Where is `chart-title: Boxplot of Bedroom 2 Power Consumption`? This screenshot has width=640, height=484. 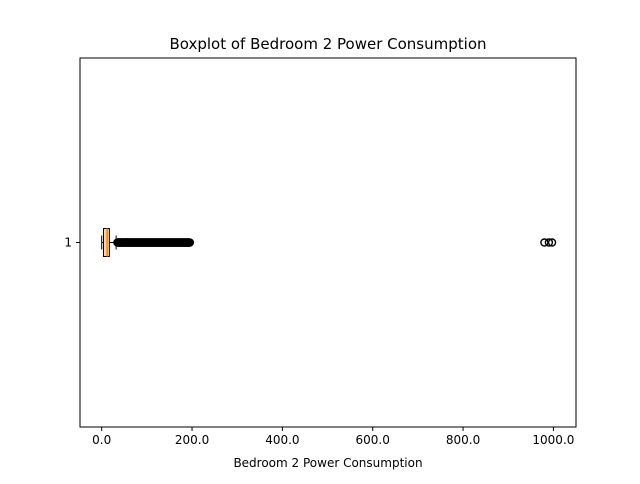
chart-title: Boxplot of Bedroom 2 Power Consumption is located at coordinates (327, 44).